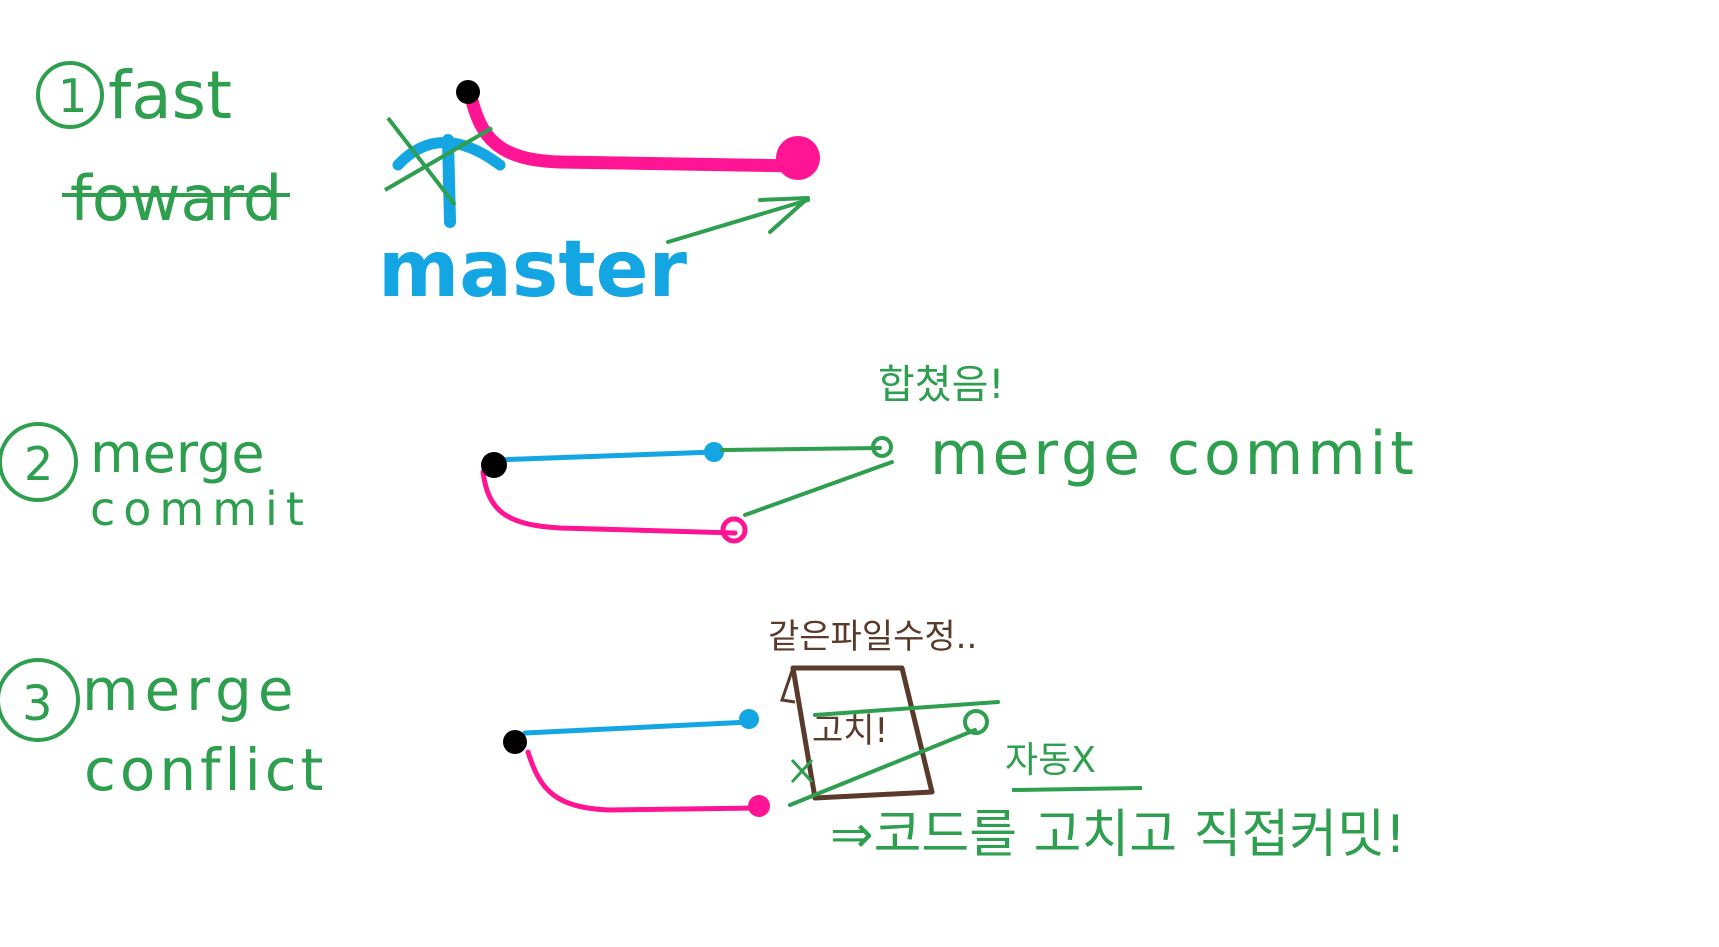  Describe the element at coordinates (882, 447) in the screenshot. I see `merge-commit-dot` at that location.